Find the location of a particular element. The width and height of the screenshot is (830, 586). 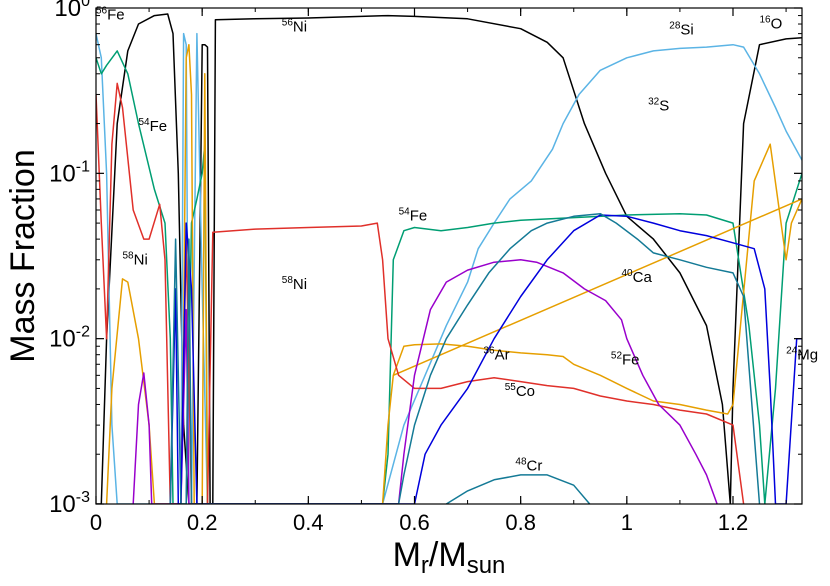

isotope-mass-number: 40 is located at coordinates (628, 273).